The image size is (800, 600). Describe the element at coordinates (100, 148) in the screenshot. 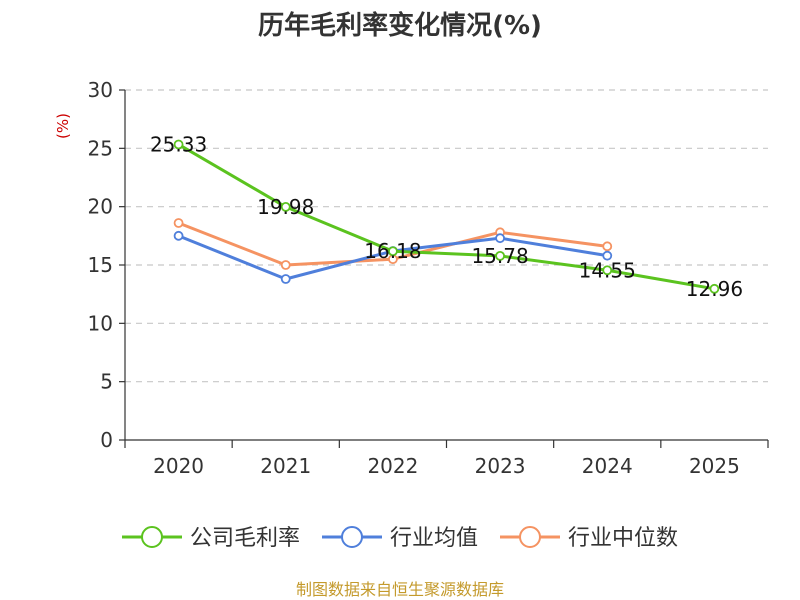

I see `y-tick-label: 25` at that location.